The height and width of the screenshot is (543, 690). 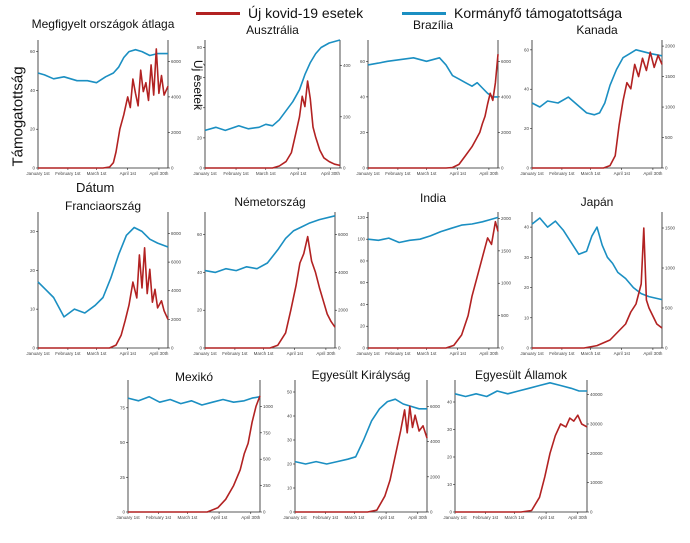 What do you see at coordinates (176, 233) in the screenshot?
I see `y-right-tick-label: 8000` at bounding box center [176, 233].